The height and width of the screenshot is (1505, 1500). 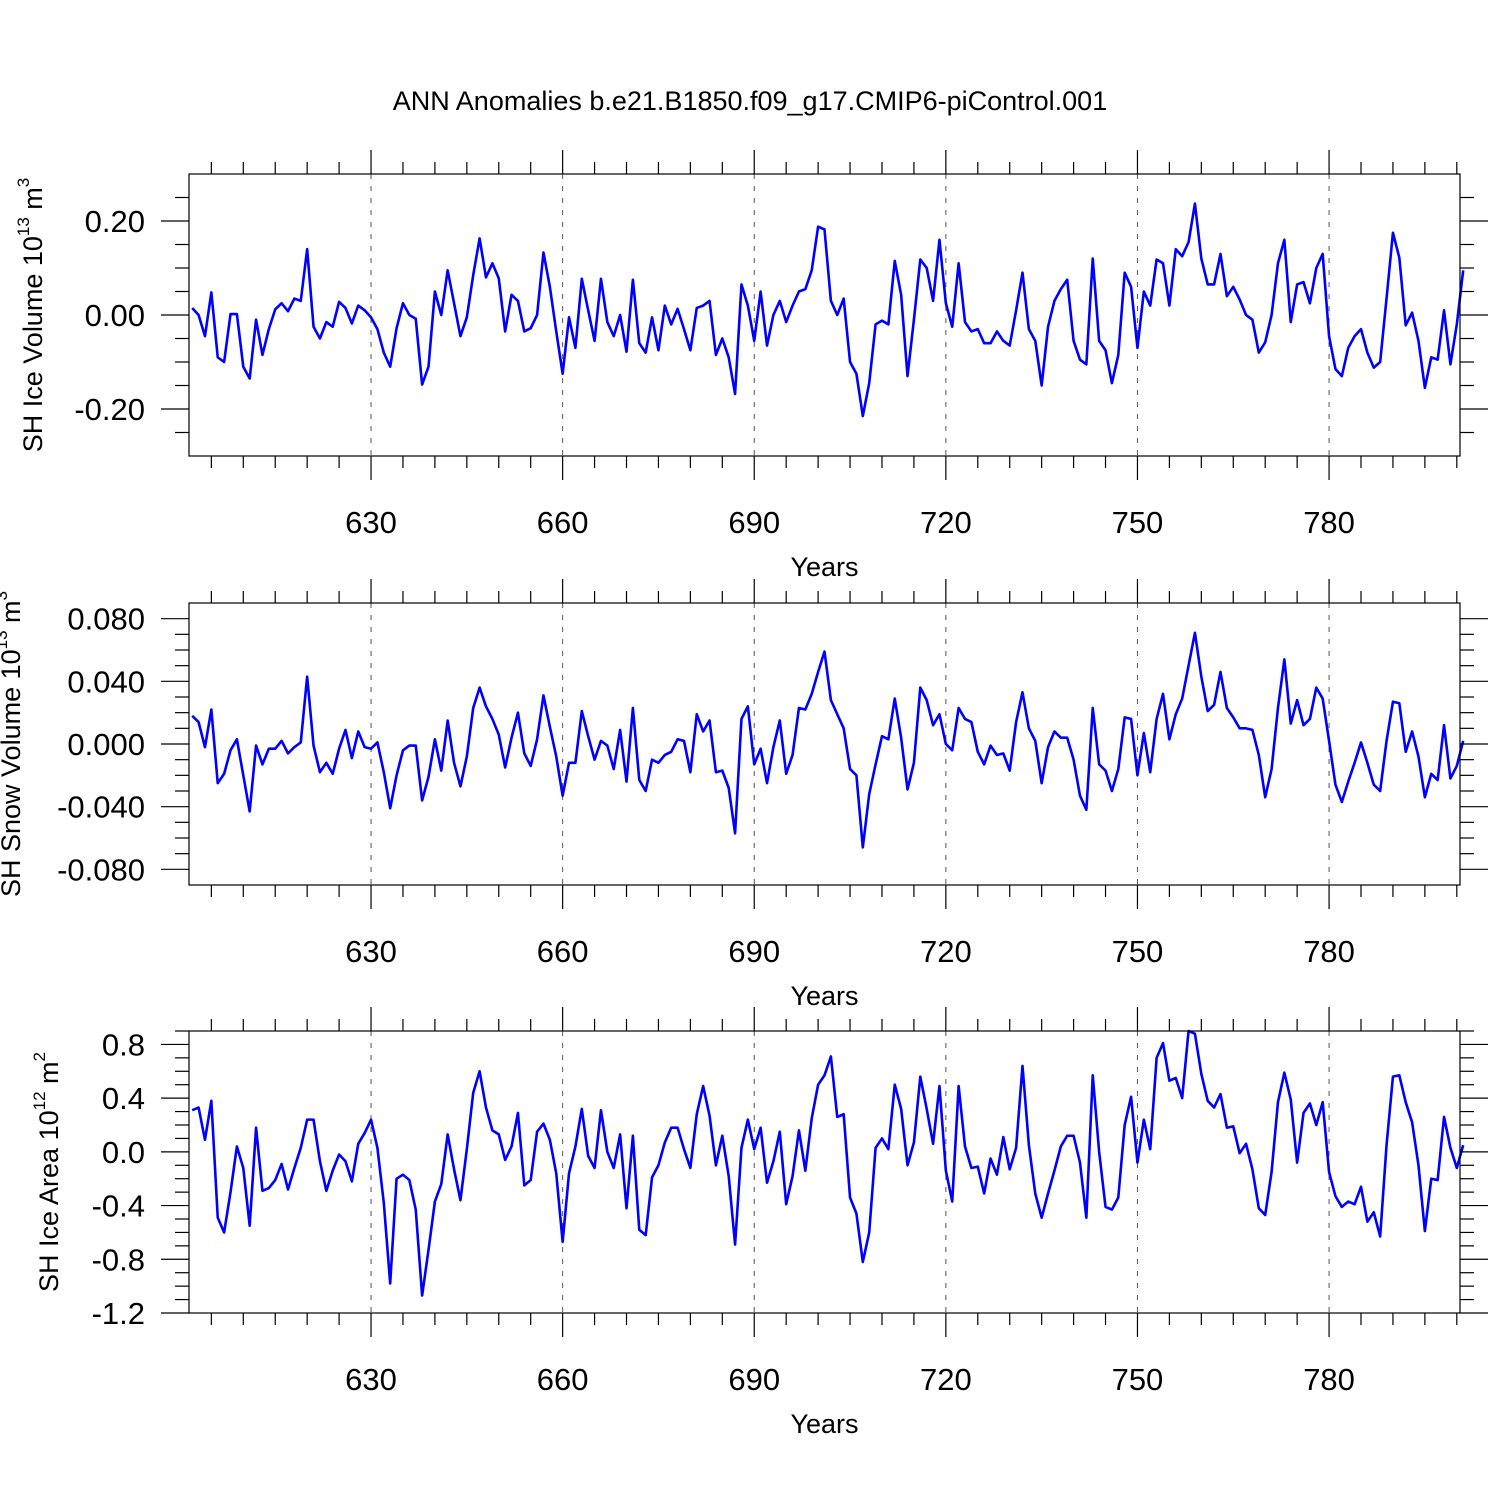 I want to click on y-axis-label: SH Ice Volume 1013 m3, so click(x=31, y=315).